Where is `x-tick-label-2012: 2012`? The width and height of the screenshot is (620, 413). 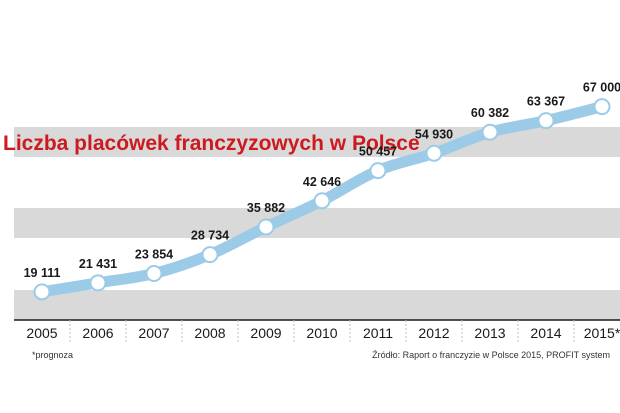
x-tick-label-2012: 2012 is located at coordinates (433, 333).